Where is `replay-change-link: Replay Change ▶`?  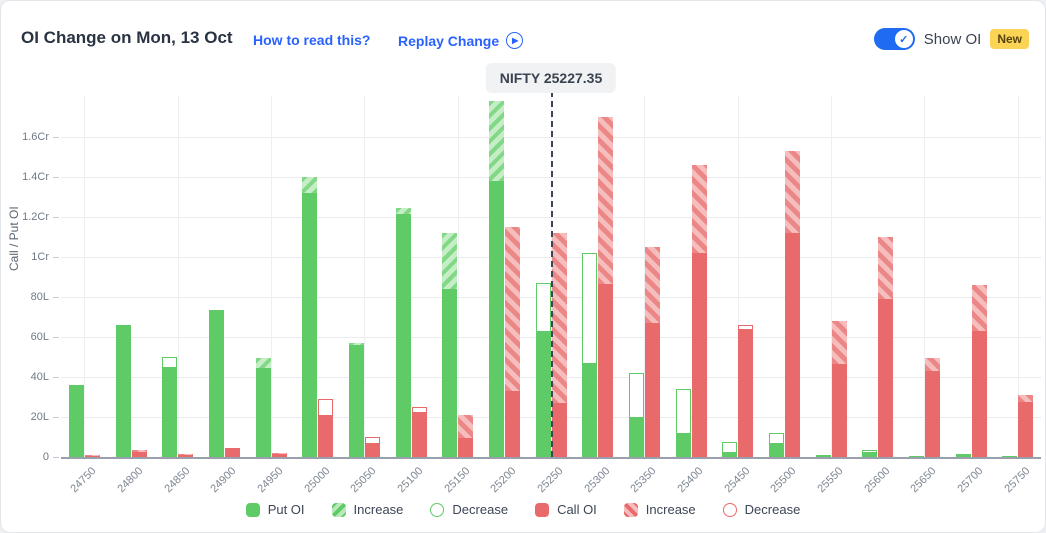 replay-change-link: Replay Change ▶ is located at coordinates (461, 40).